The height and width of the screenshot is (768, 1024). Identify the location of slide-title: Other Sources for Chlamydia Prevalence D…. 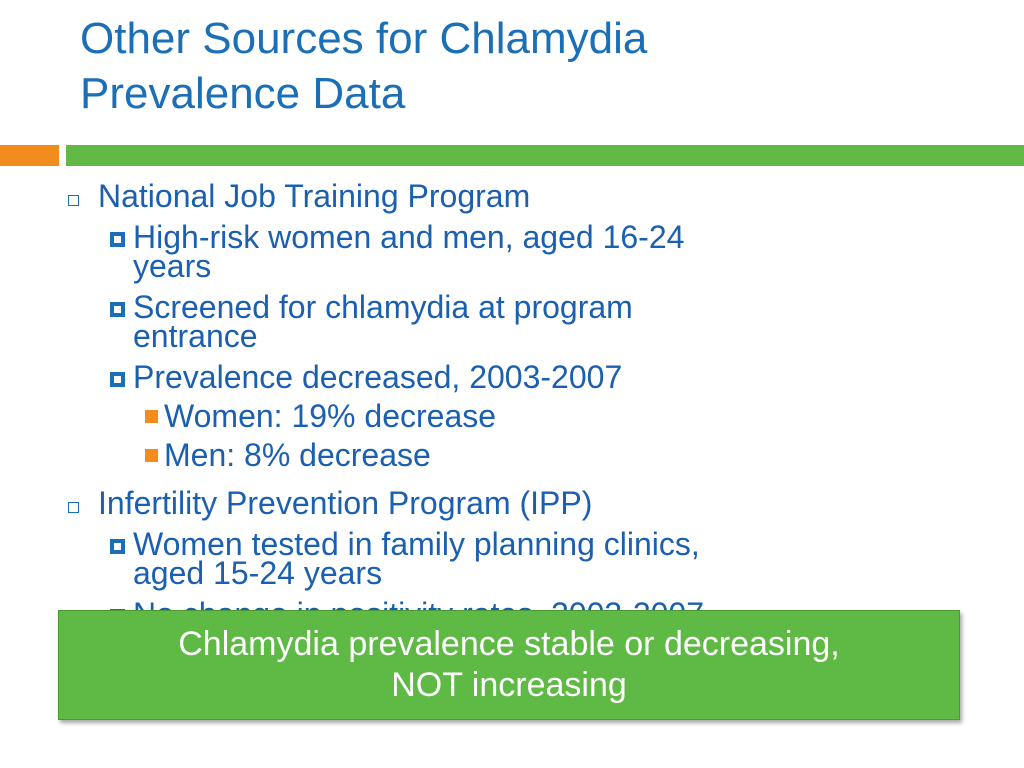
(530, 66).